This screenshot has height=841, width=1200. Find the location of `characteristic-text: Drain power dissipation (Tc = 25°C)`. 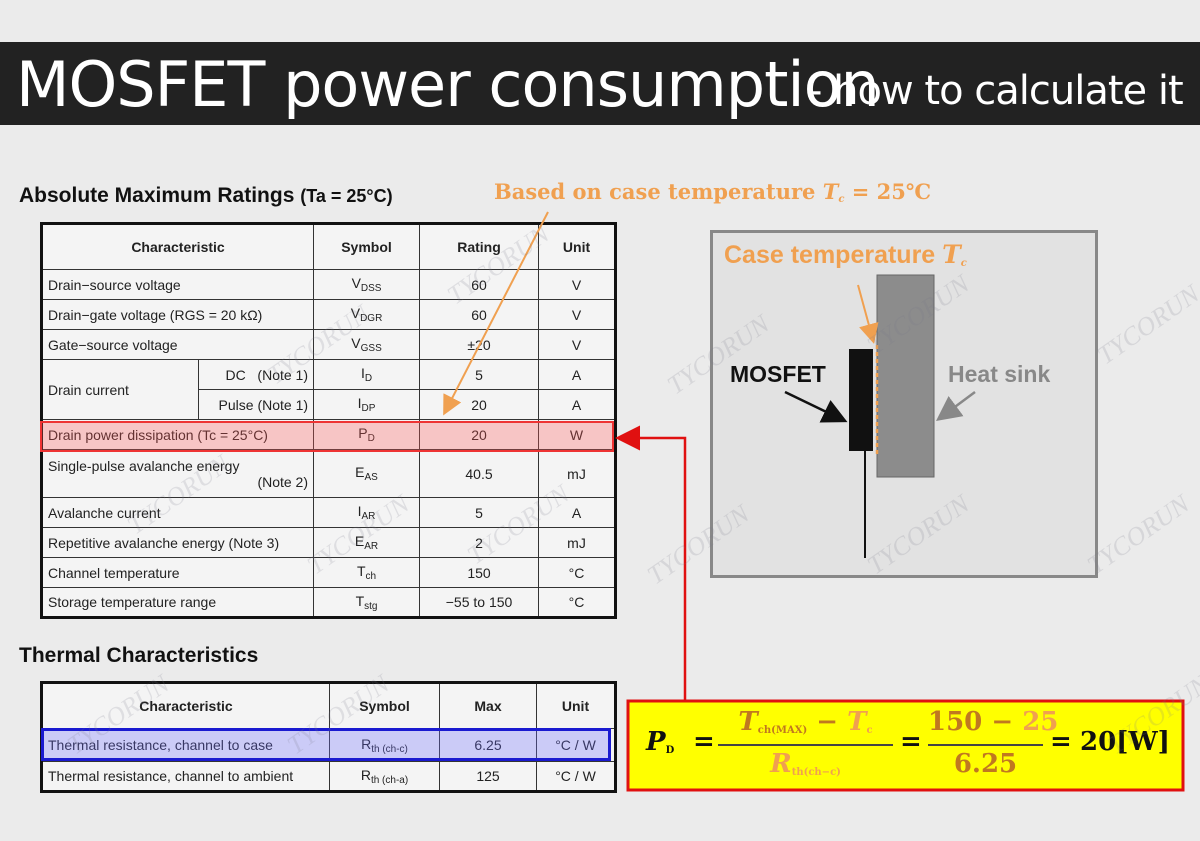

characteristic-text: Drain power dissipation (Tc = 25°C) is located at coordinates (158, 434).